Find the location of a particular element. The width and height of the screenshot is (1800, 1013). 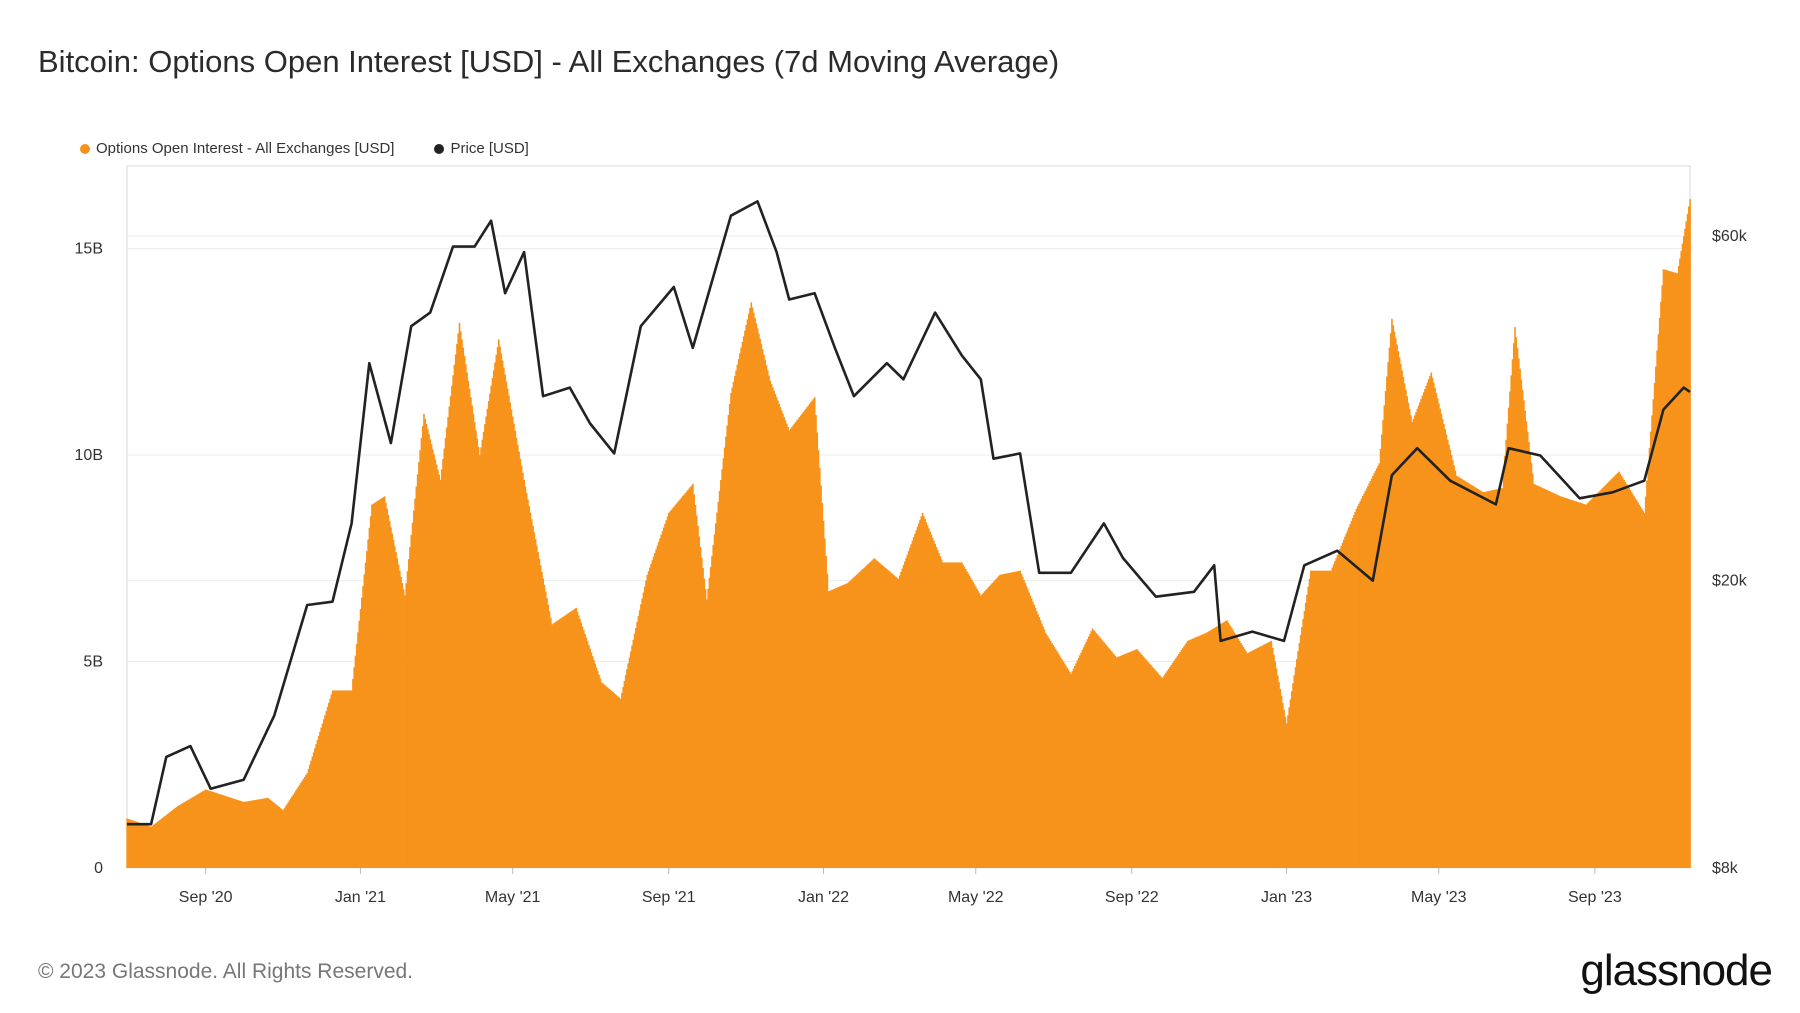

x-tick-label: May '23 is located at coordinates (1439, 897).